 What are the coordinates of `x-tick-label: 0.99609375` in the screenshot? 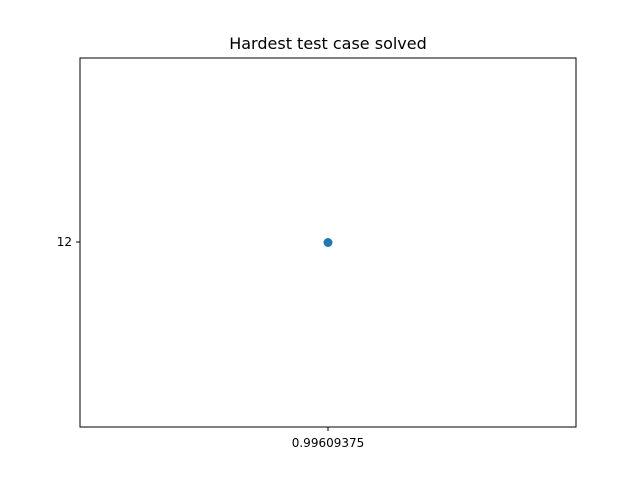 It's located at (328, 443).